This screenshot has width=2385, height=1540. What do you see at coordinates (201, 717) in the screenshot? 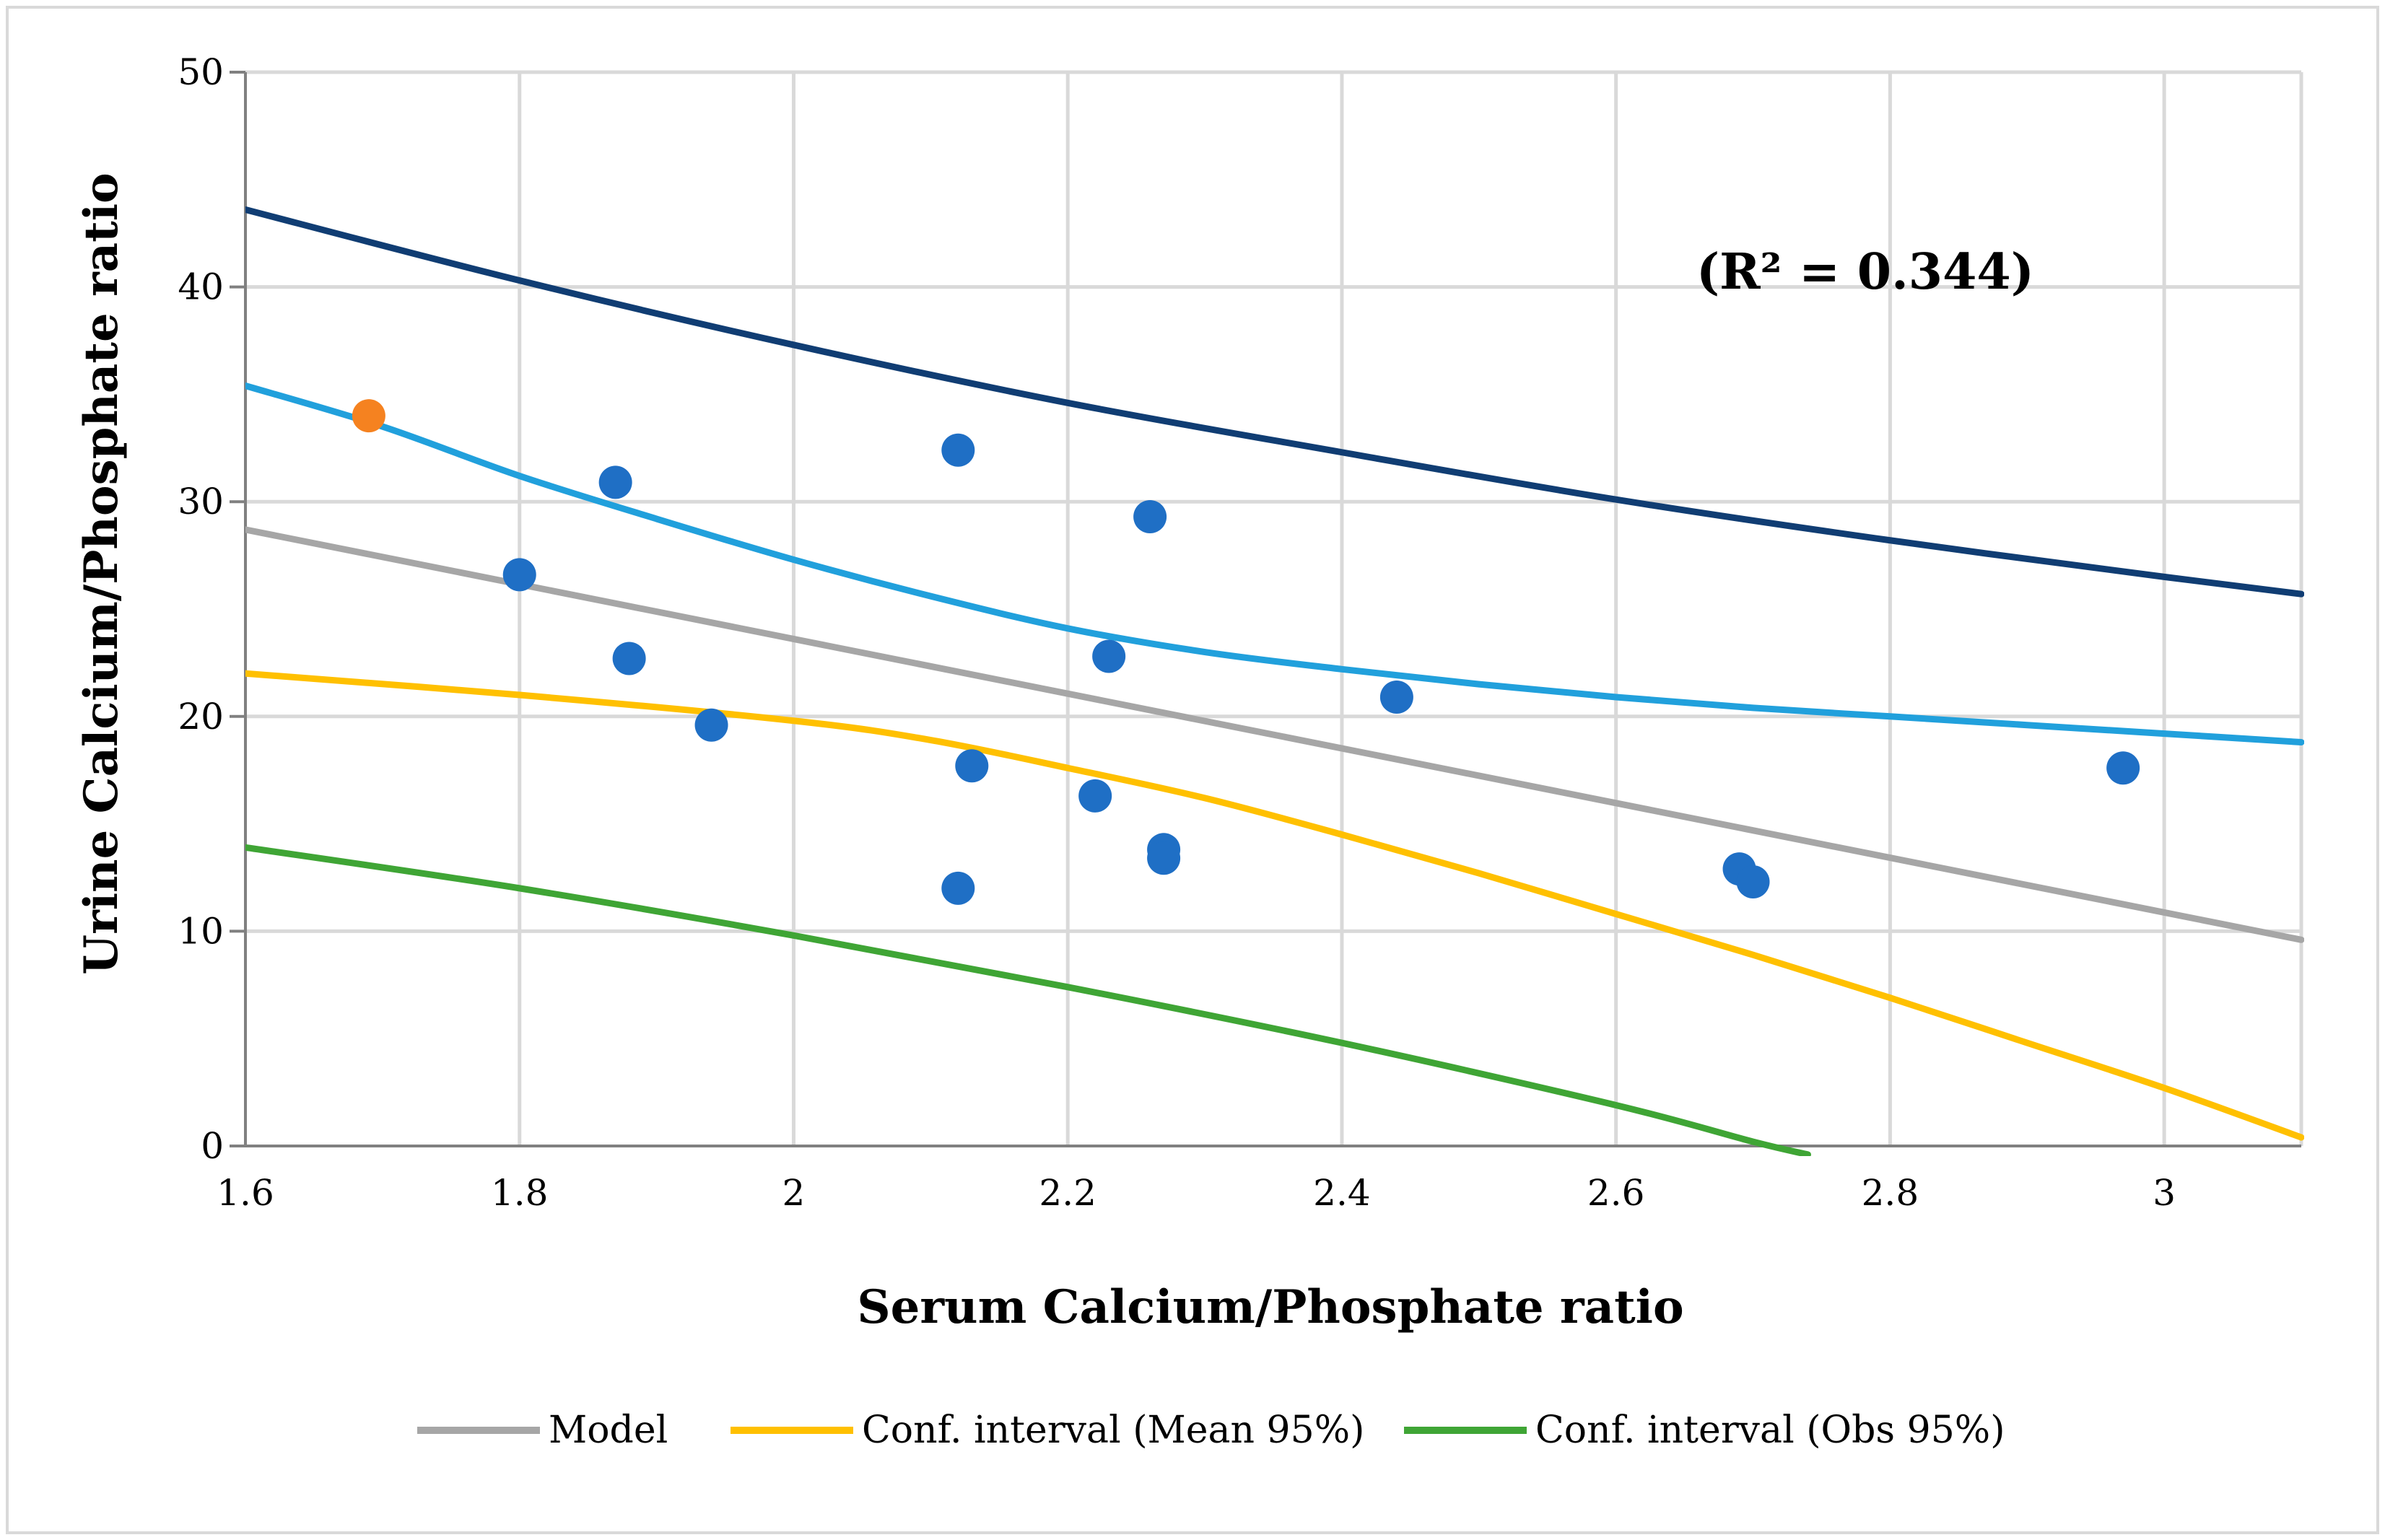
I see `y-tick-label: 20` at bounding box center [201, 717].